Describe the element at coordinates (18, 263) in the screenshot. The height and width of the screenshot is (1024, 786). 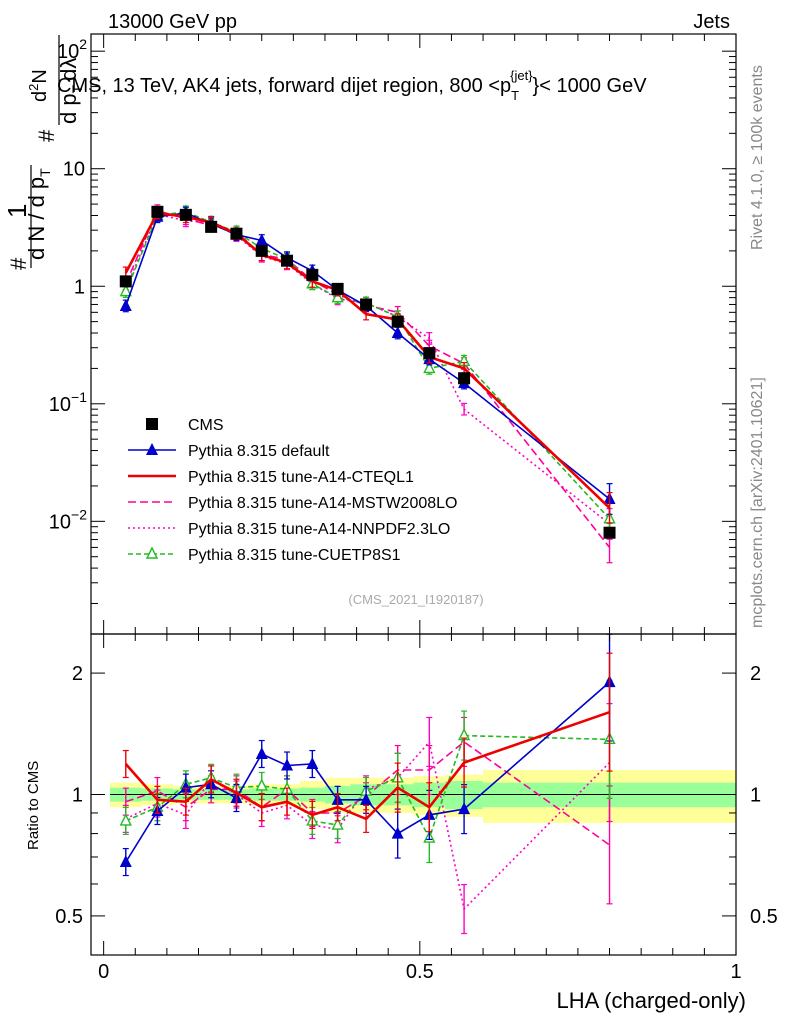
I see `y-label-hash-1: #` at that location.